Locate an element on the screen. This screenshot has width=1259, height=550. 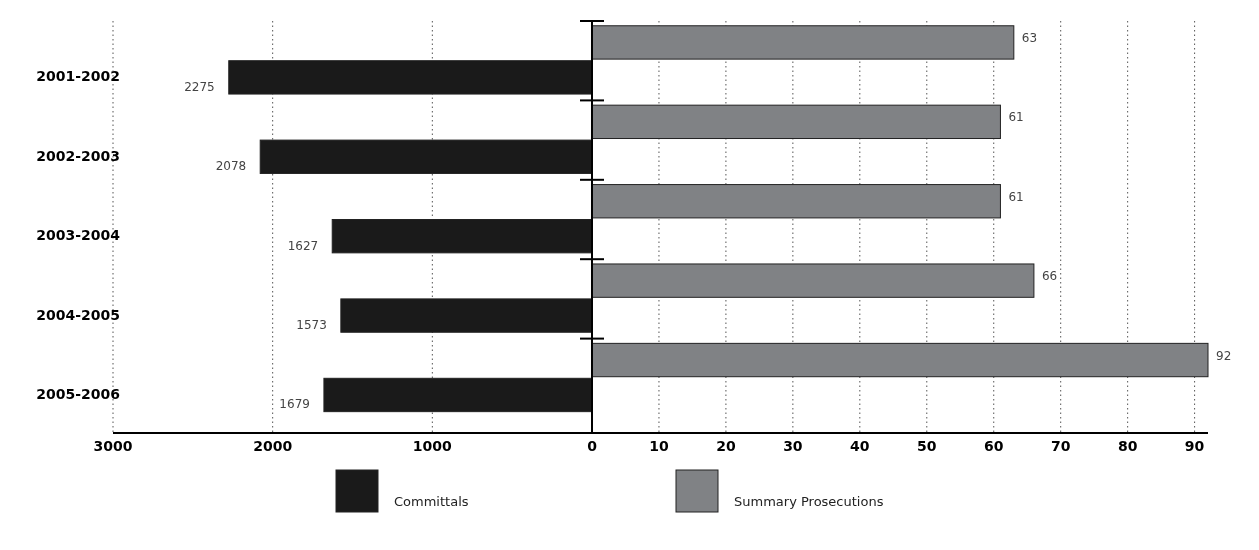
x-tick-label: 1000 is located at coordinates (432, 446).